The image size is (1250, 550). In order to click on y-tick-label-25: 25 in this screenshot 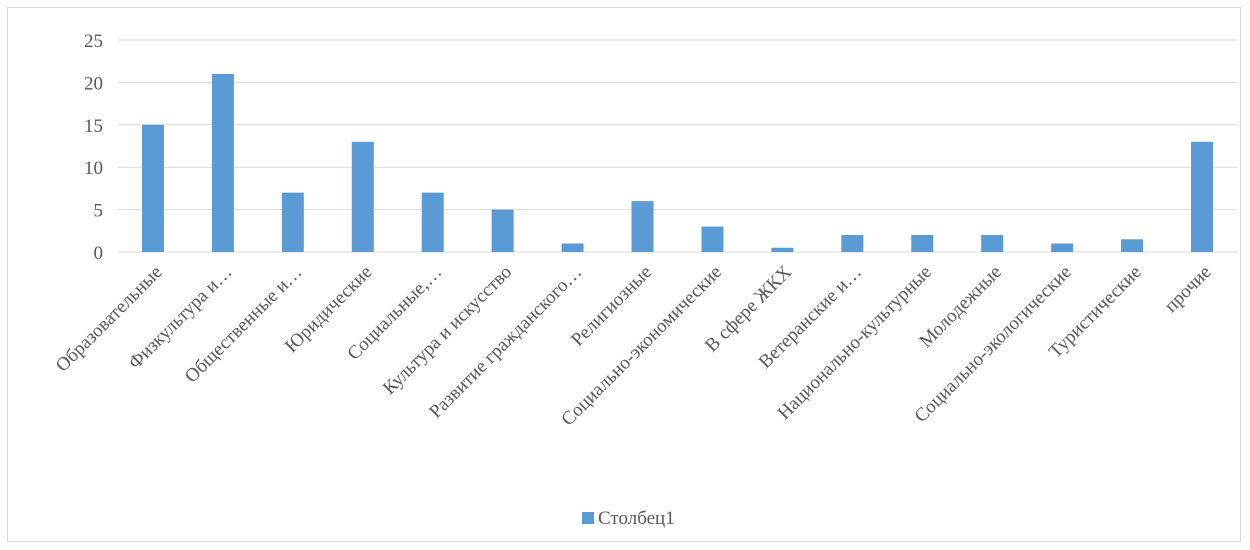, I will do `click(93, 41)`.